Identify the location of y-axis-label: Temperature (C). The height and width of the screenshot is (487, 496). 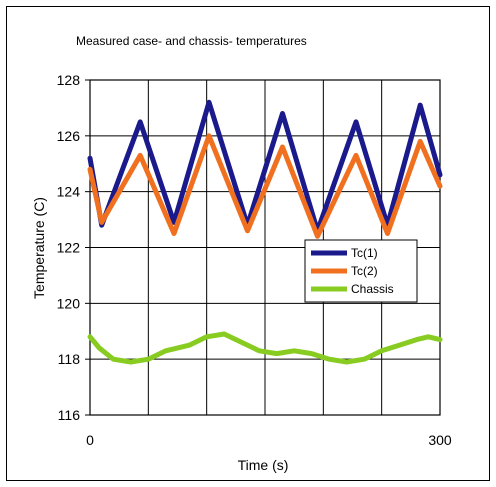
(39, 248).